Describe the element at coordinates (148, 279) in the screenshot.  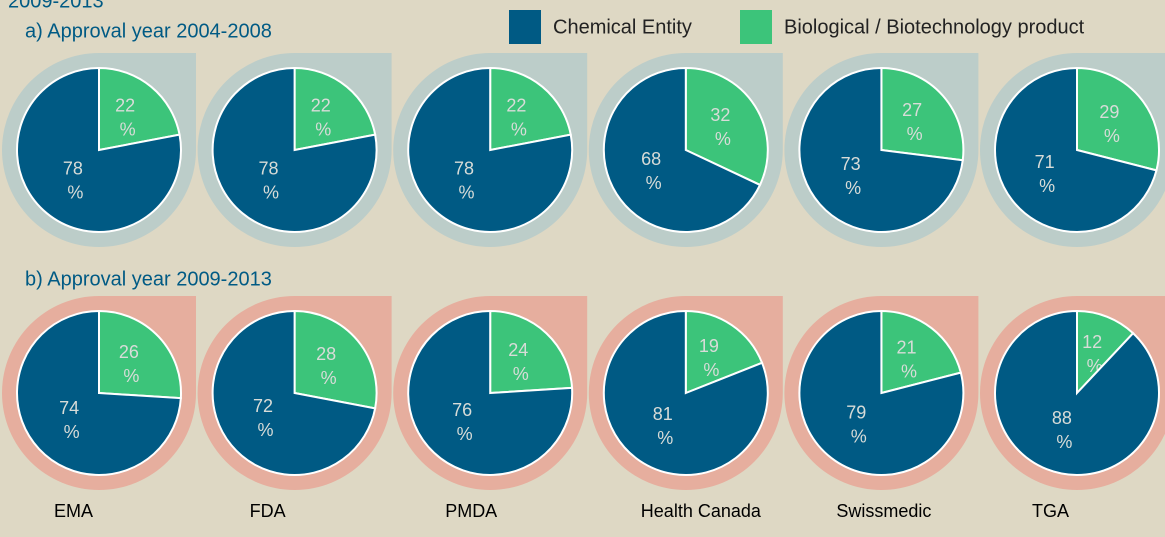
I see `panel-title: b) Approval year 2009-2013` at that location.